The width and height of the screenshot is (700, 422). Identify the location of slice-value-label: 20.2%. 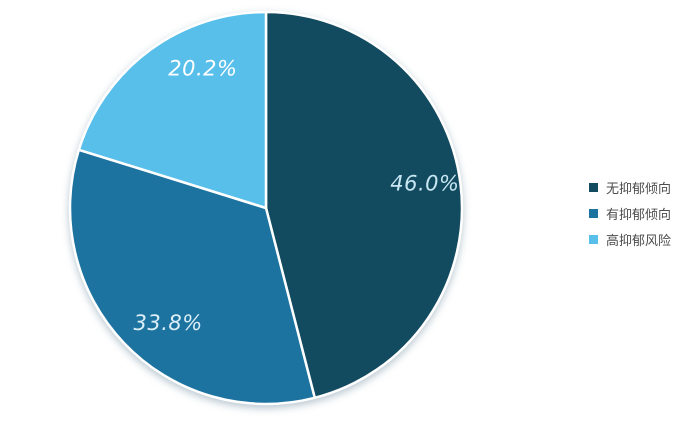
(202, 69).